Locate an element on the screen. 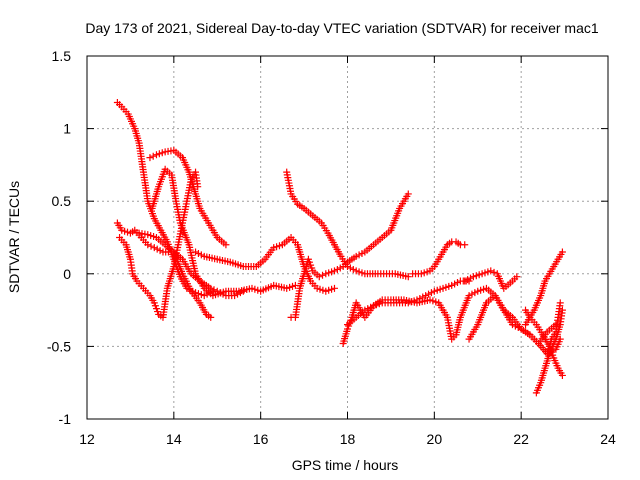 This screenshot has height=480, width=640. y-tick-label: 1.5 is located at coordinates (62, 56).